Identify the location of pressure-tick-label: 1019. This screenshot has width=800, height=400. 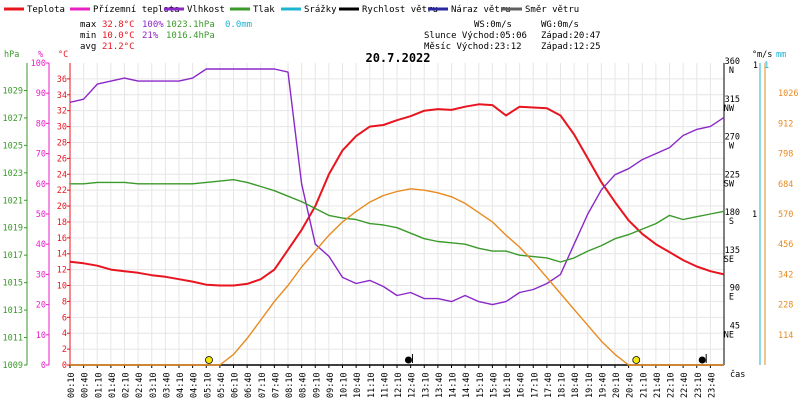
(13, 229).